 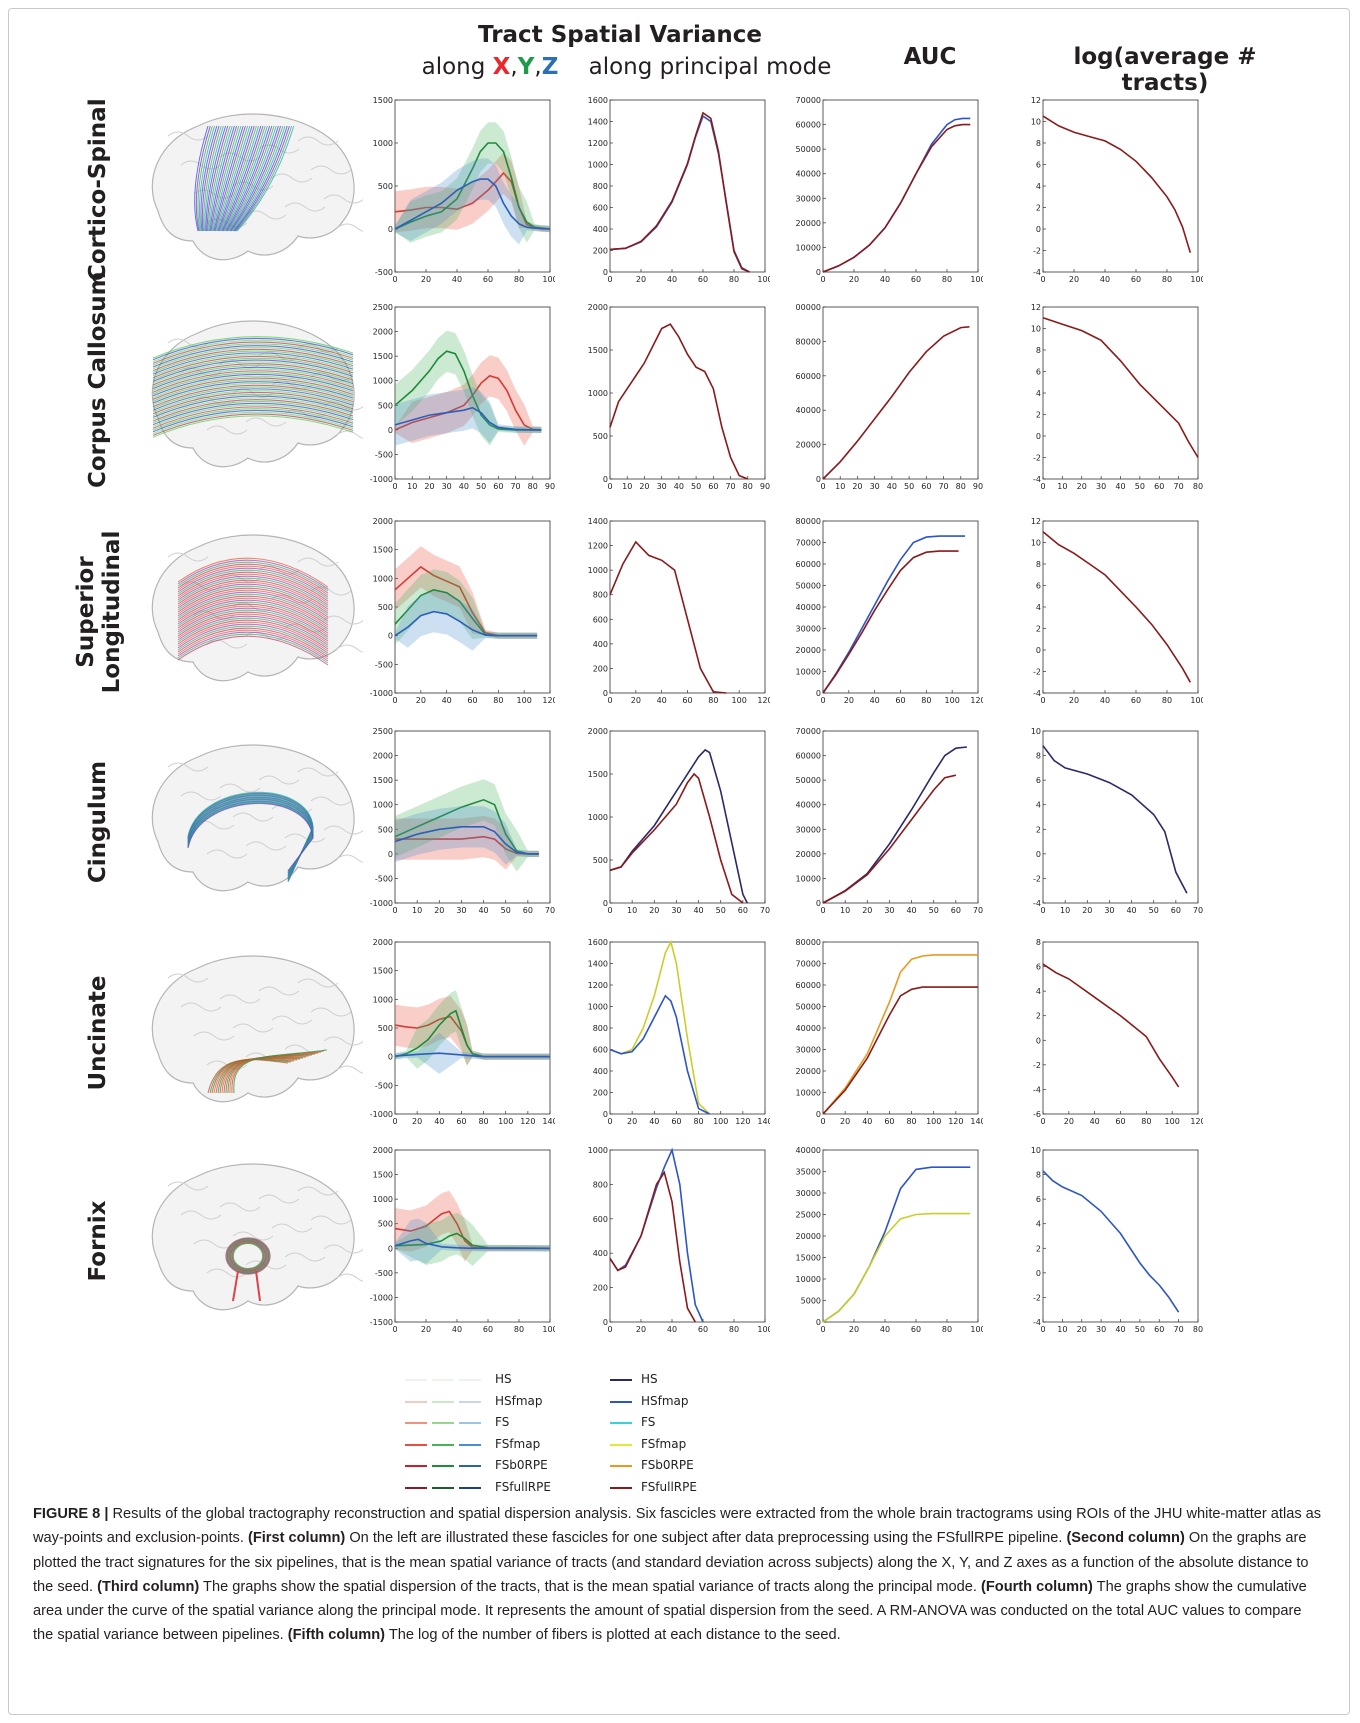 What do you see at coordinates (514, 67) in the screenshot?
I see `header-axis-sep1: ,` at bounding box center [514, 67].